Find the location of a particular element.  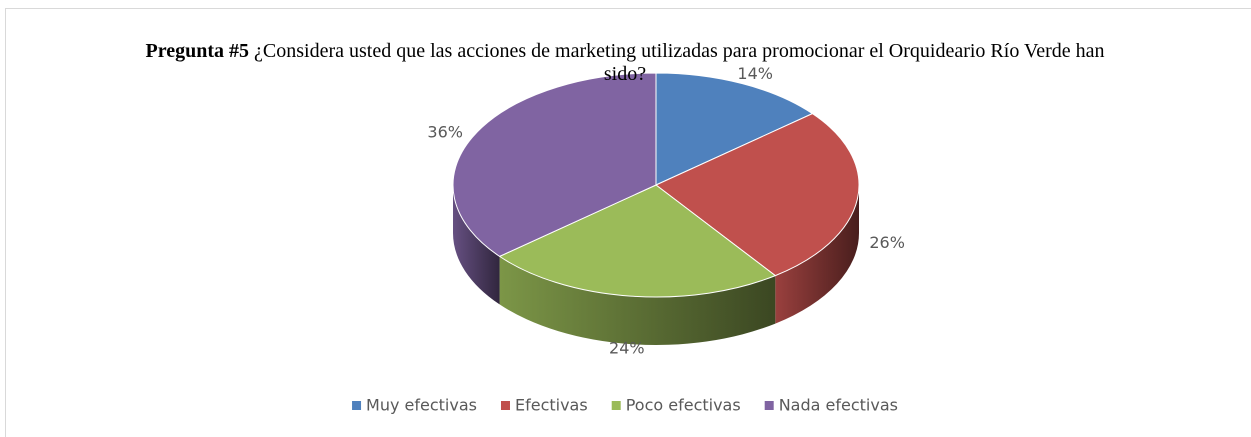

title-bold: Pregunta #5 is located at coordinates (197, 51).